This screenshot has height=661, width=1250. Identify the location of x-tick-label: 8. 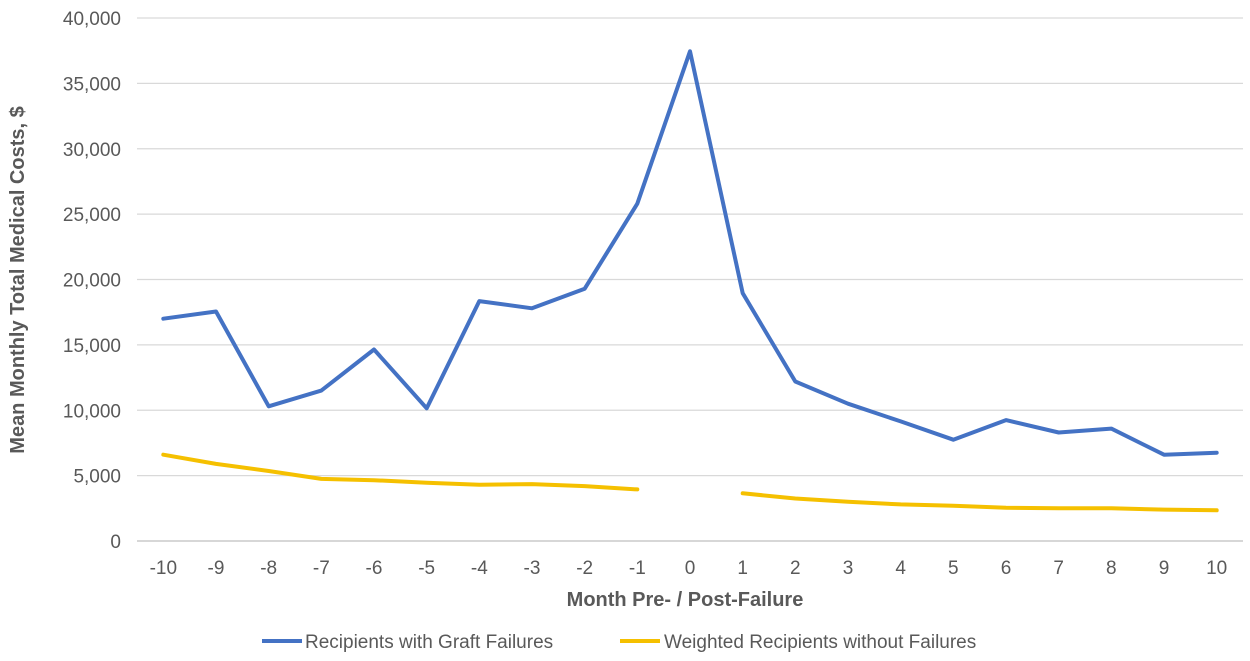
(1111, 568).